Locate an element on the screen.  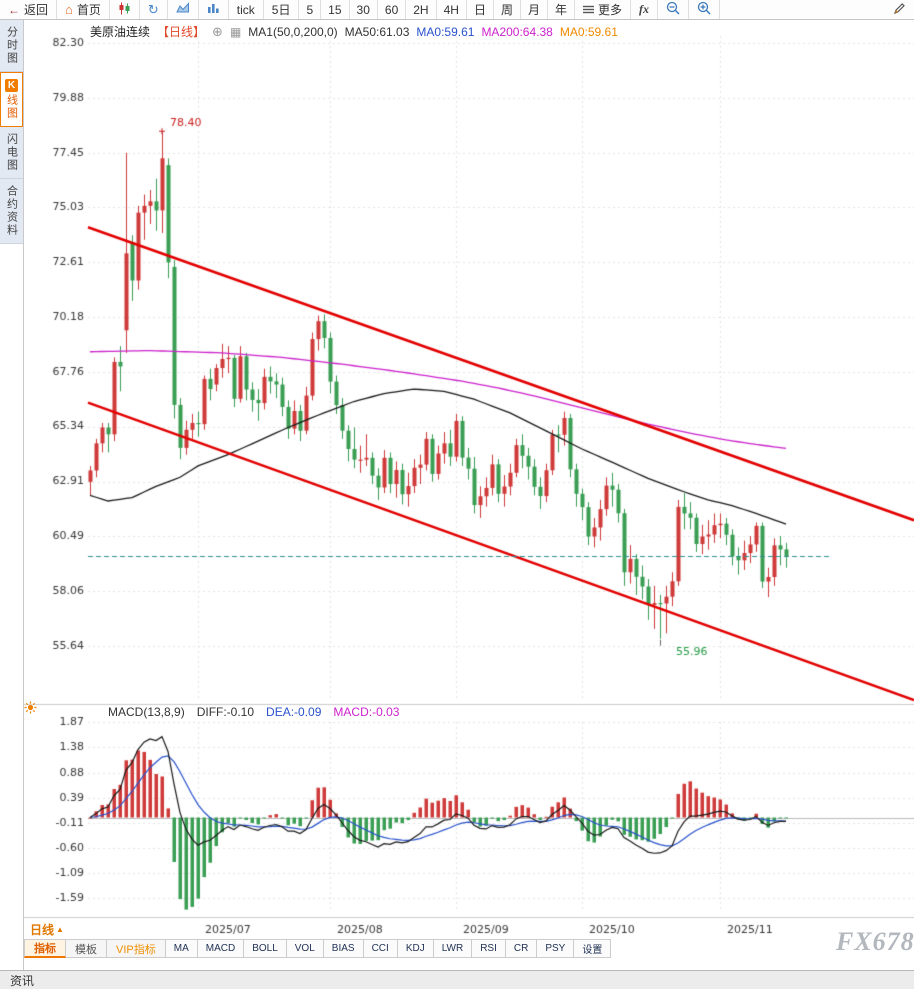
interval-label: 5 is located at coordinates (310, 9).